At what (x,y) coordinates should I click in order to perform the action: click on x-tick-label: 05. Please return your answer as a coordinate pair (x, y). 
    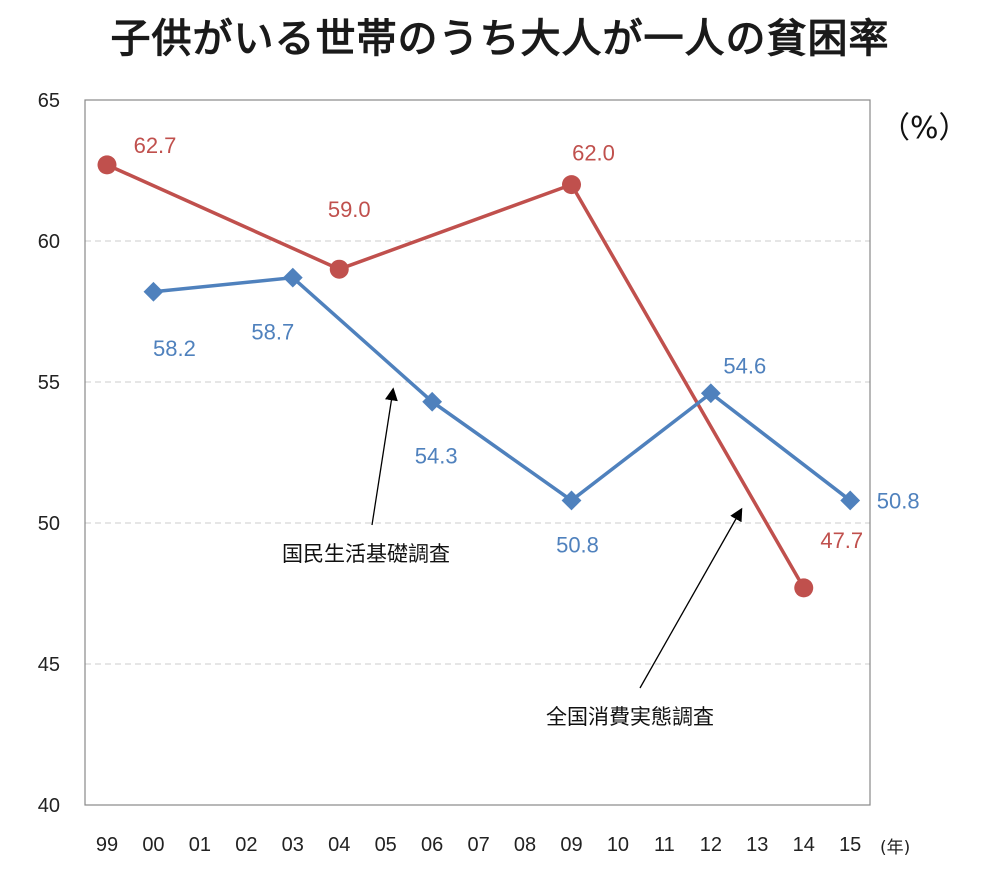
    Looking at the image, I should click on (386, 845).